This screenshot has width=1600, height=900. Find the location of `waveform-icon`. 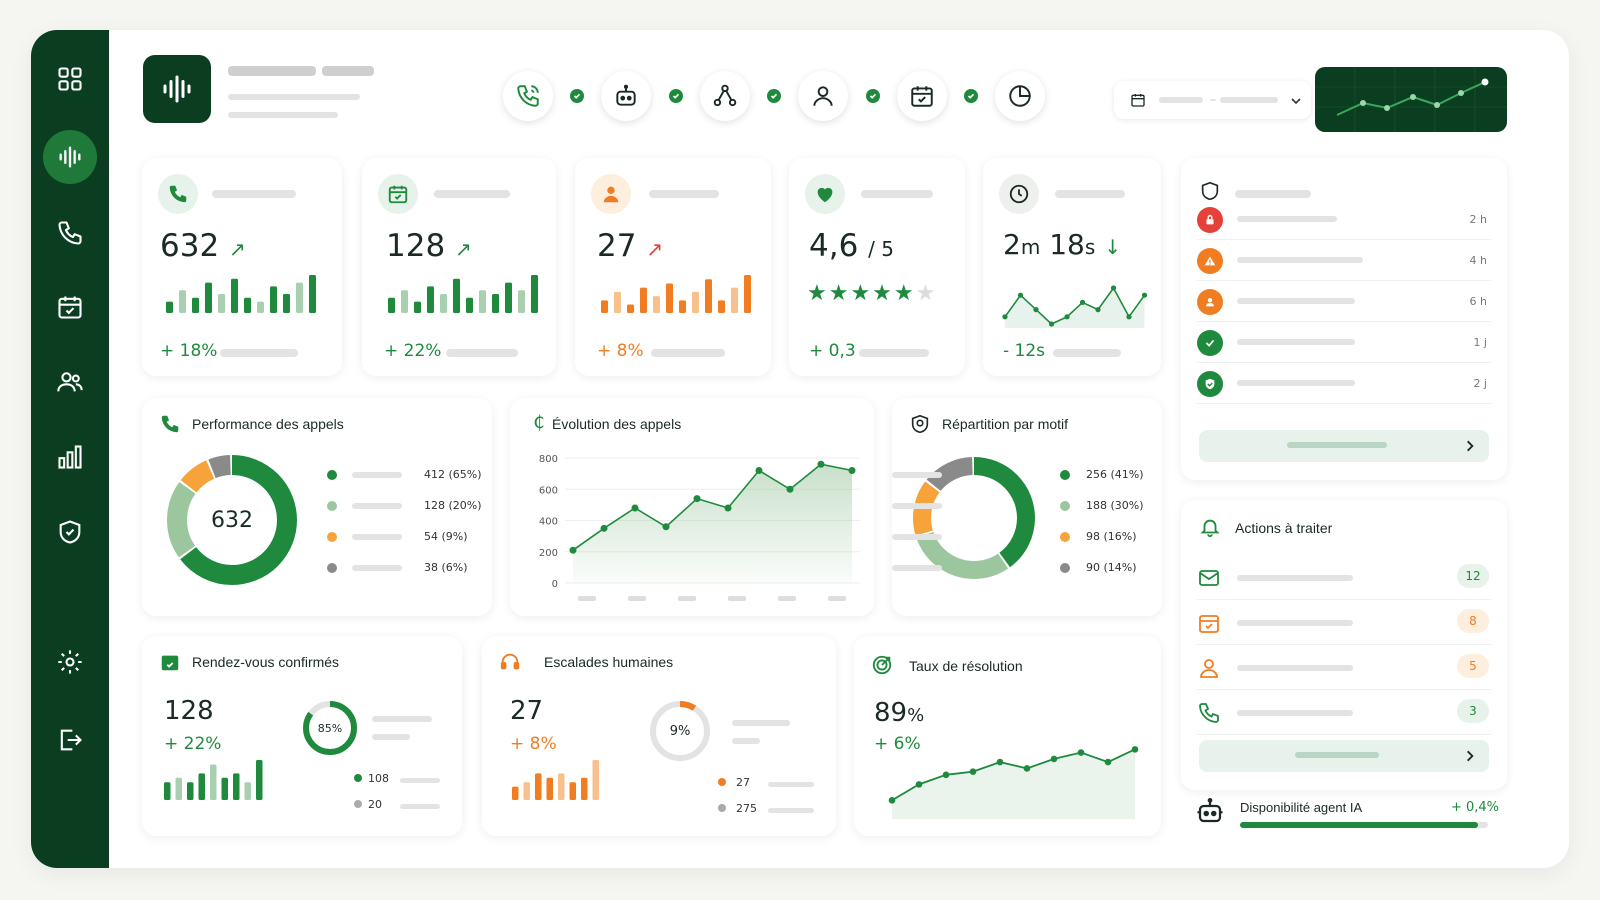

waveform-icon is located at coordinates (177, 89).